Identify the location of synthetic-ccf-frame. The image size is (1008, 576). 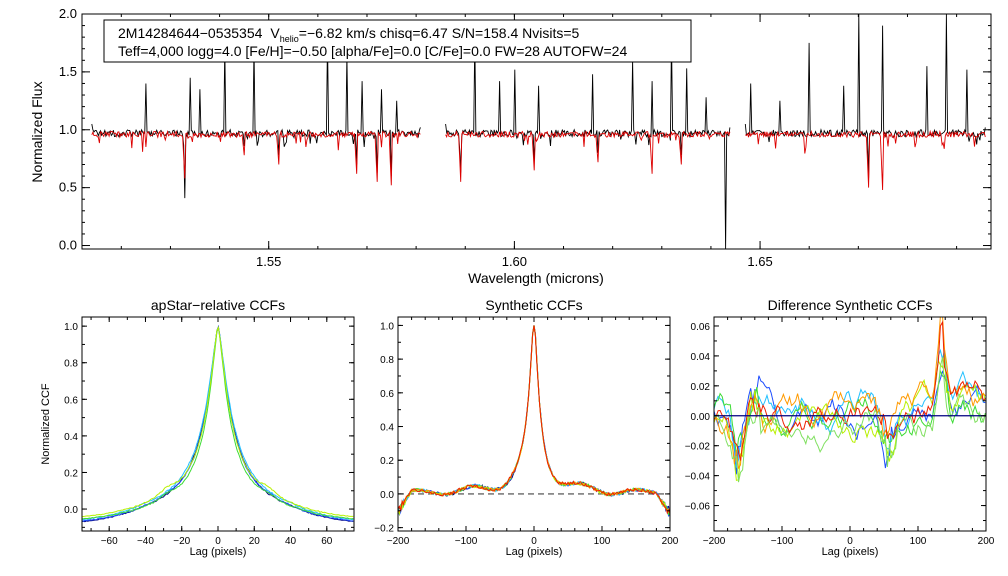
(534, 424).